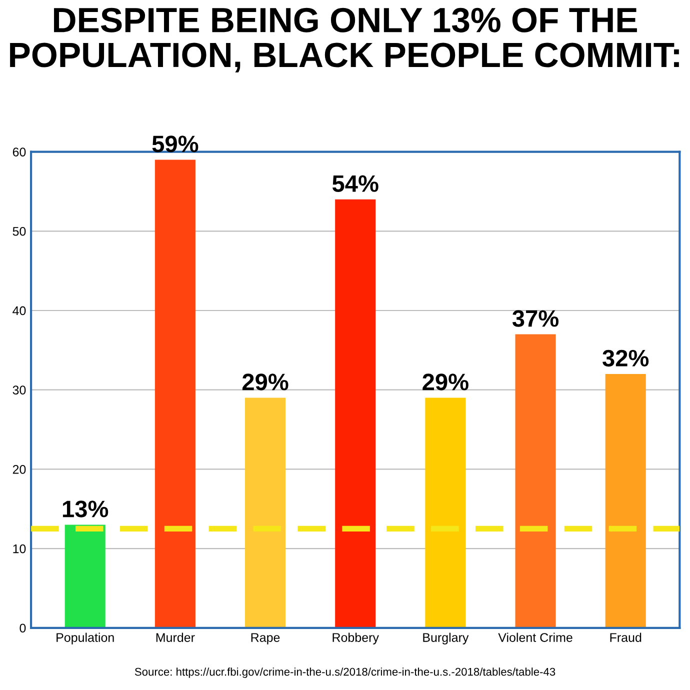  Describe the element at coordinates (175, 144) in the screenshot. I see `data-label: 59%` at that location.